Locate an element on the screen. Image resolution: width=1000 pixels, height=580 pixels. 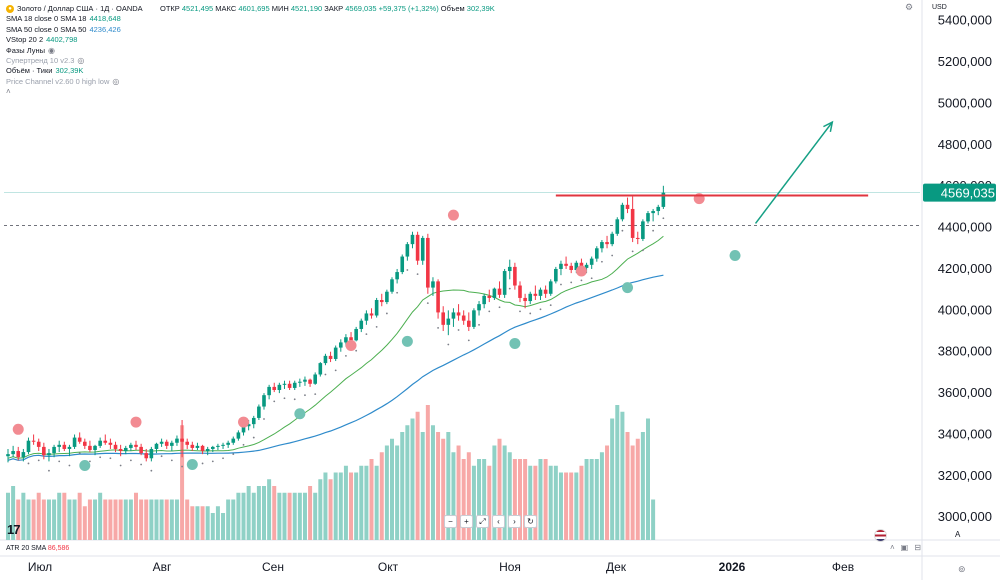
scroll-left-button: ‹ is located at coordinates (498, 521).